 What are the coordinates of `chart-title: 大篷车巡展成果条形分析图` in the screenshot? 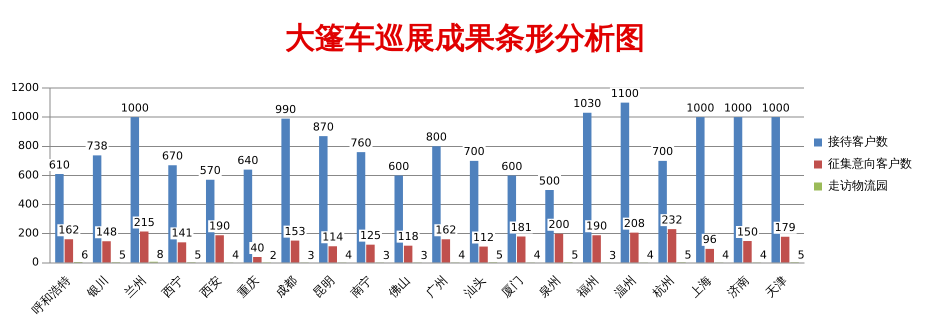 It's located at (465, 38).